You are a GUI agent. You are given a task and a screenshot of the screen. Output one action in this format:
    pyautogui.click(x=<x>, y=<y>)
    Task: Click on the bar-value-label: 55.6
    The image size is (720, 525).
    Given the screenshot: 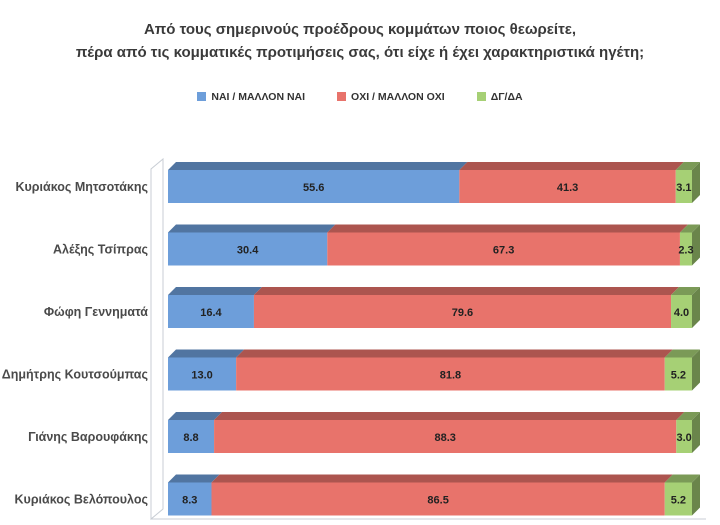 What is the action you would take?
    pyautogui.click(x=313, y=188)
    